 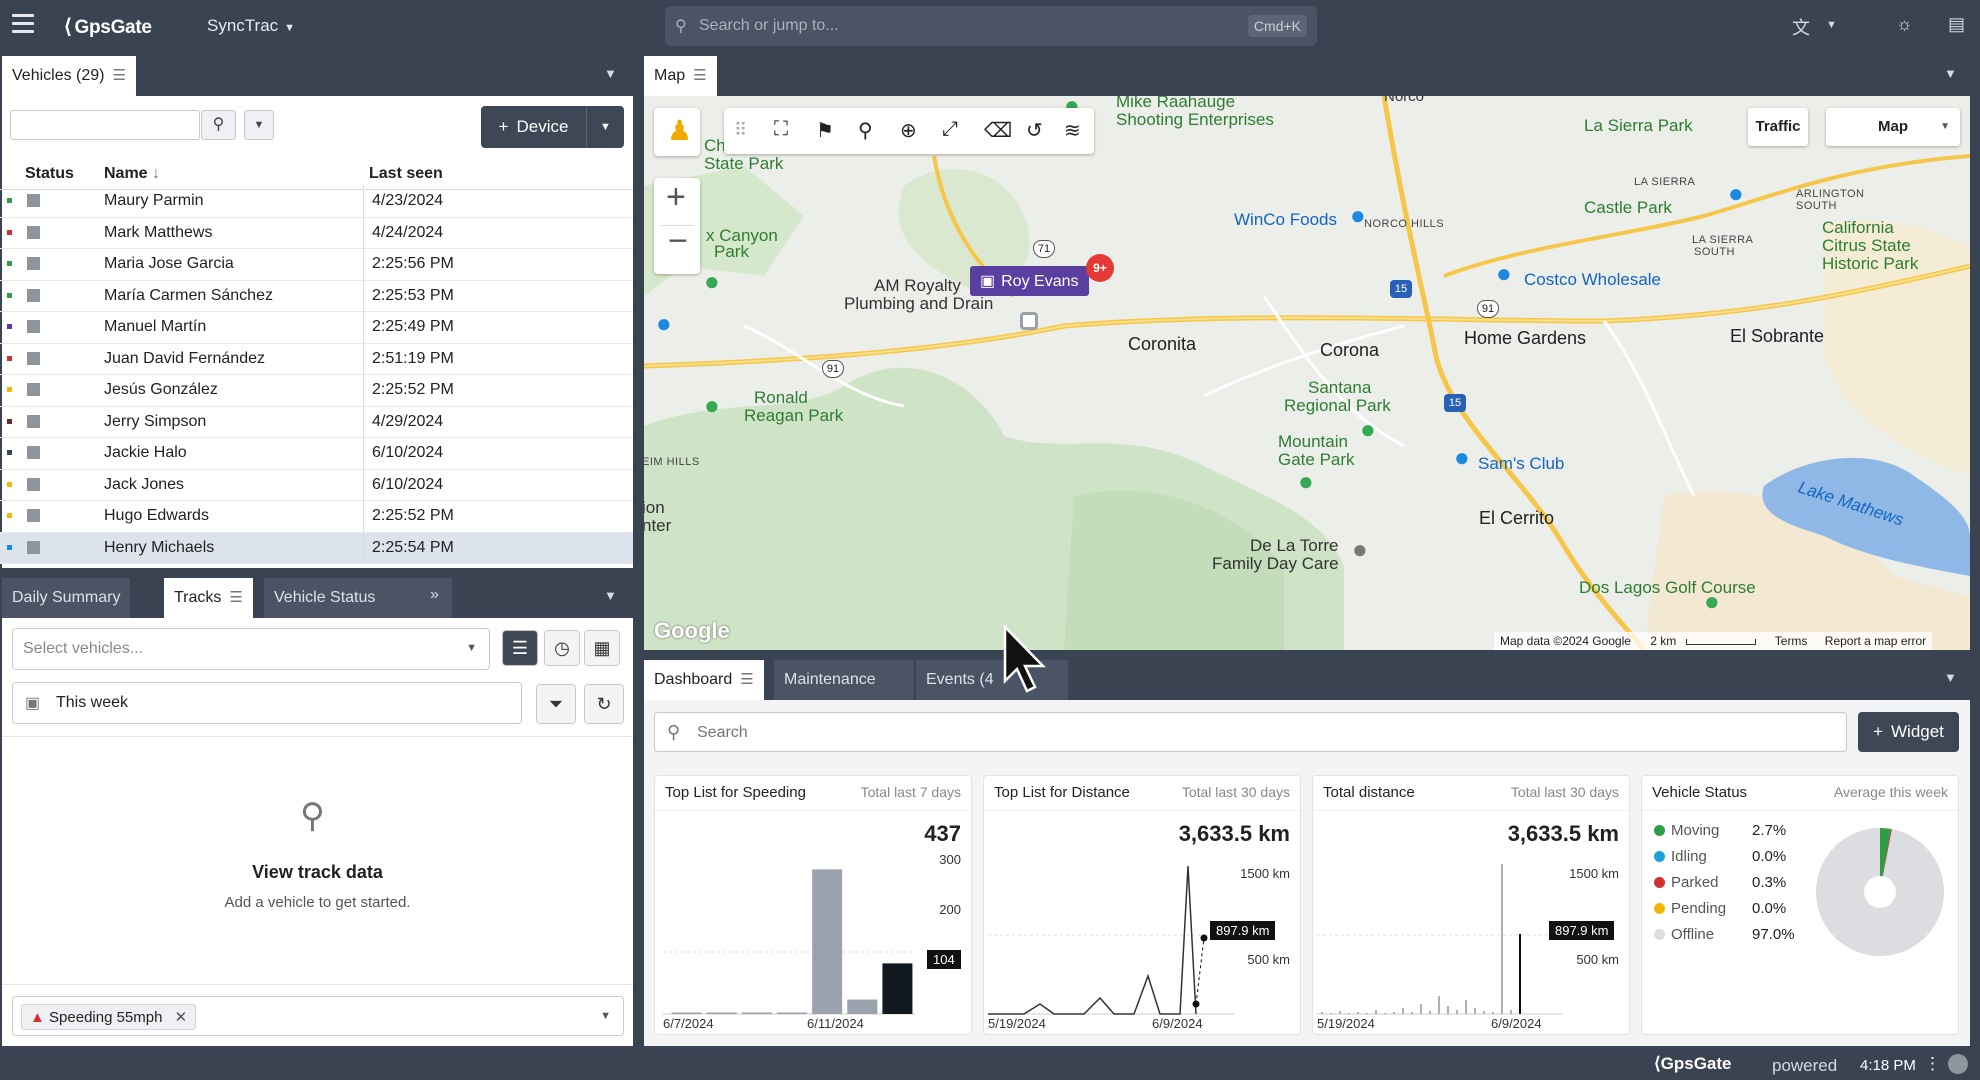 What do you see at coordinates (1250, 732) in the screenshot?
I see `dashboard-search-input: ⚲ Search` at bounding box center [1250, 732].